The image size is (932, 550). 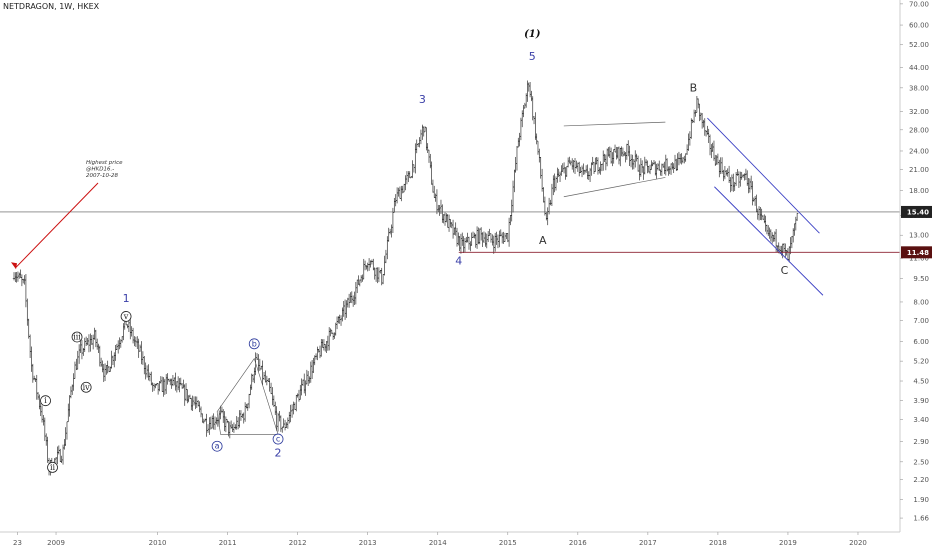 I want to click on roman-label: ii, so click(x=53, y=467).